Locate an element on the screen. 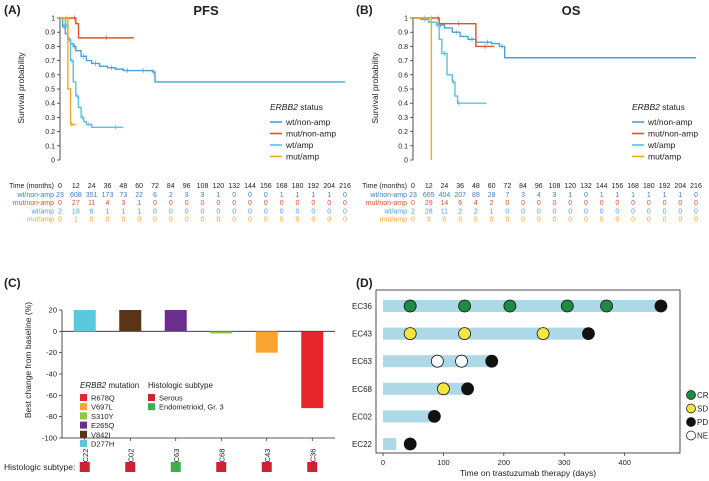 The height and width of the screenshot is (481, 709). pfs-risk-cell: 11 is located at coordinates (91, 203).